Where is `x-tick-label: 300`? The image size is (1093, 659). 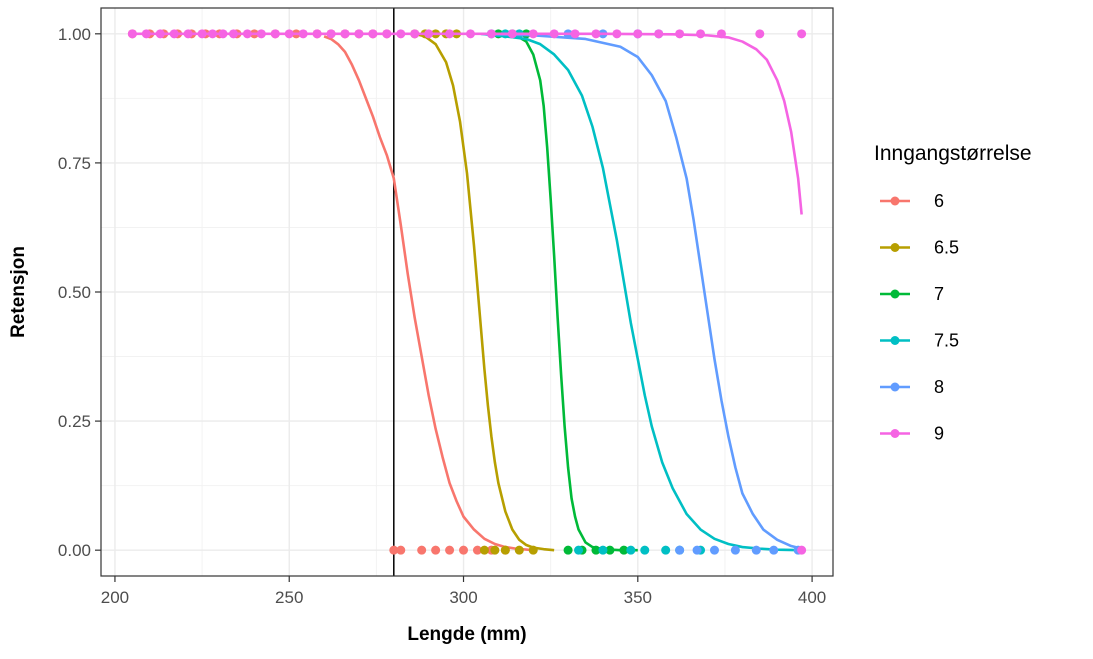 x-tick-label: 300 is located at coordinates (463, 597).